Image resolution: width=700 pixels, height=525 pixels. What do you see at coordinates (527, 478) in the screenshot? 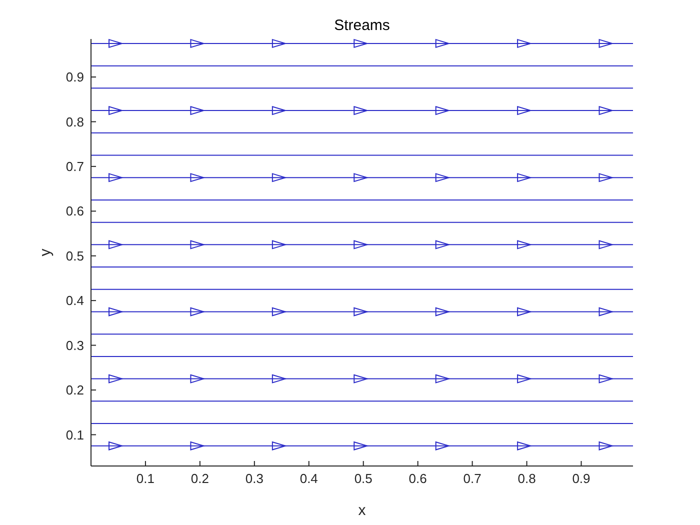
I see `x-tick-label: 0.8` at bounding box center [527, 478].